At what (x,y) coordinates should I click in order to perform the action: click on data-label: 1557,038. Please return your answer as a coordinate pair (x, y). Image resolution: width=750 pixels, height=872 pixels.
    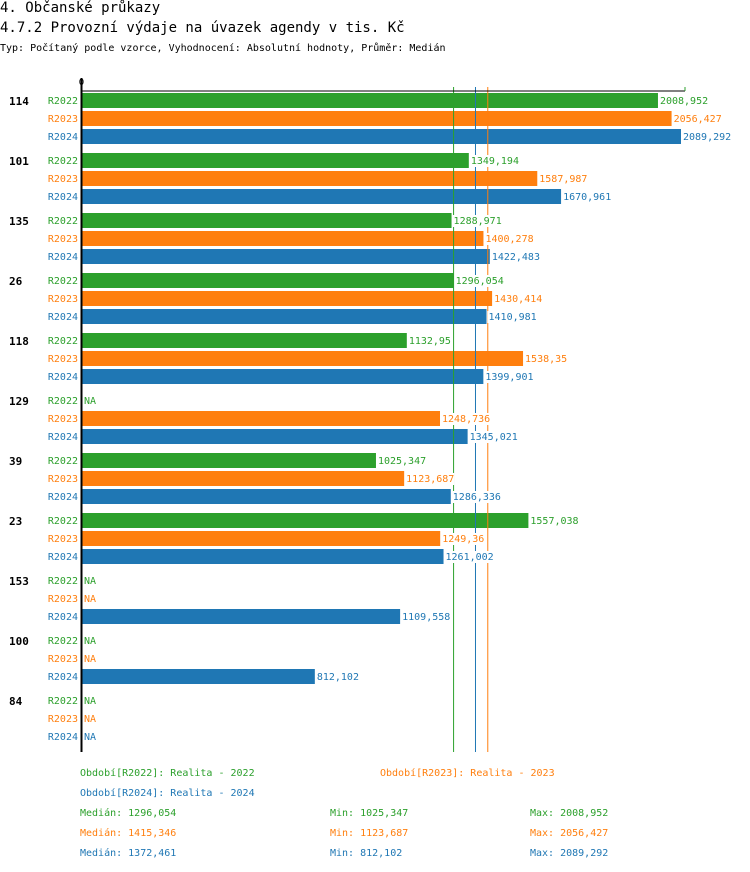
    Looking at the image, I should click on (554, 521).